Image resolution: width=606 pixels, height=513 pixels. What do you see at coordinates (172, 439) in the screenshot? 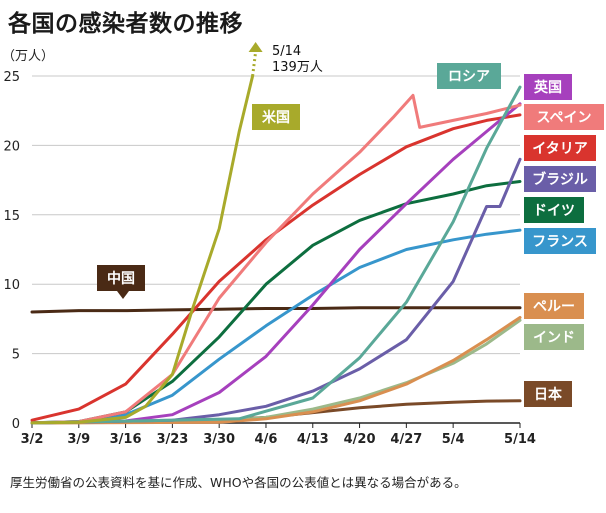
I see `x-tick-label: 3/23` at bounding box center [172, 439].